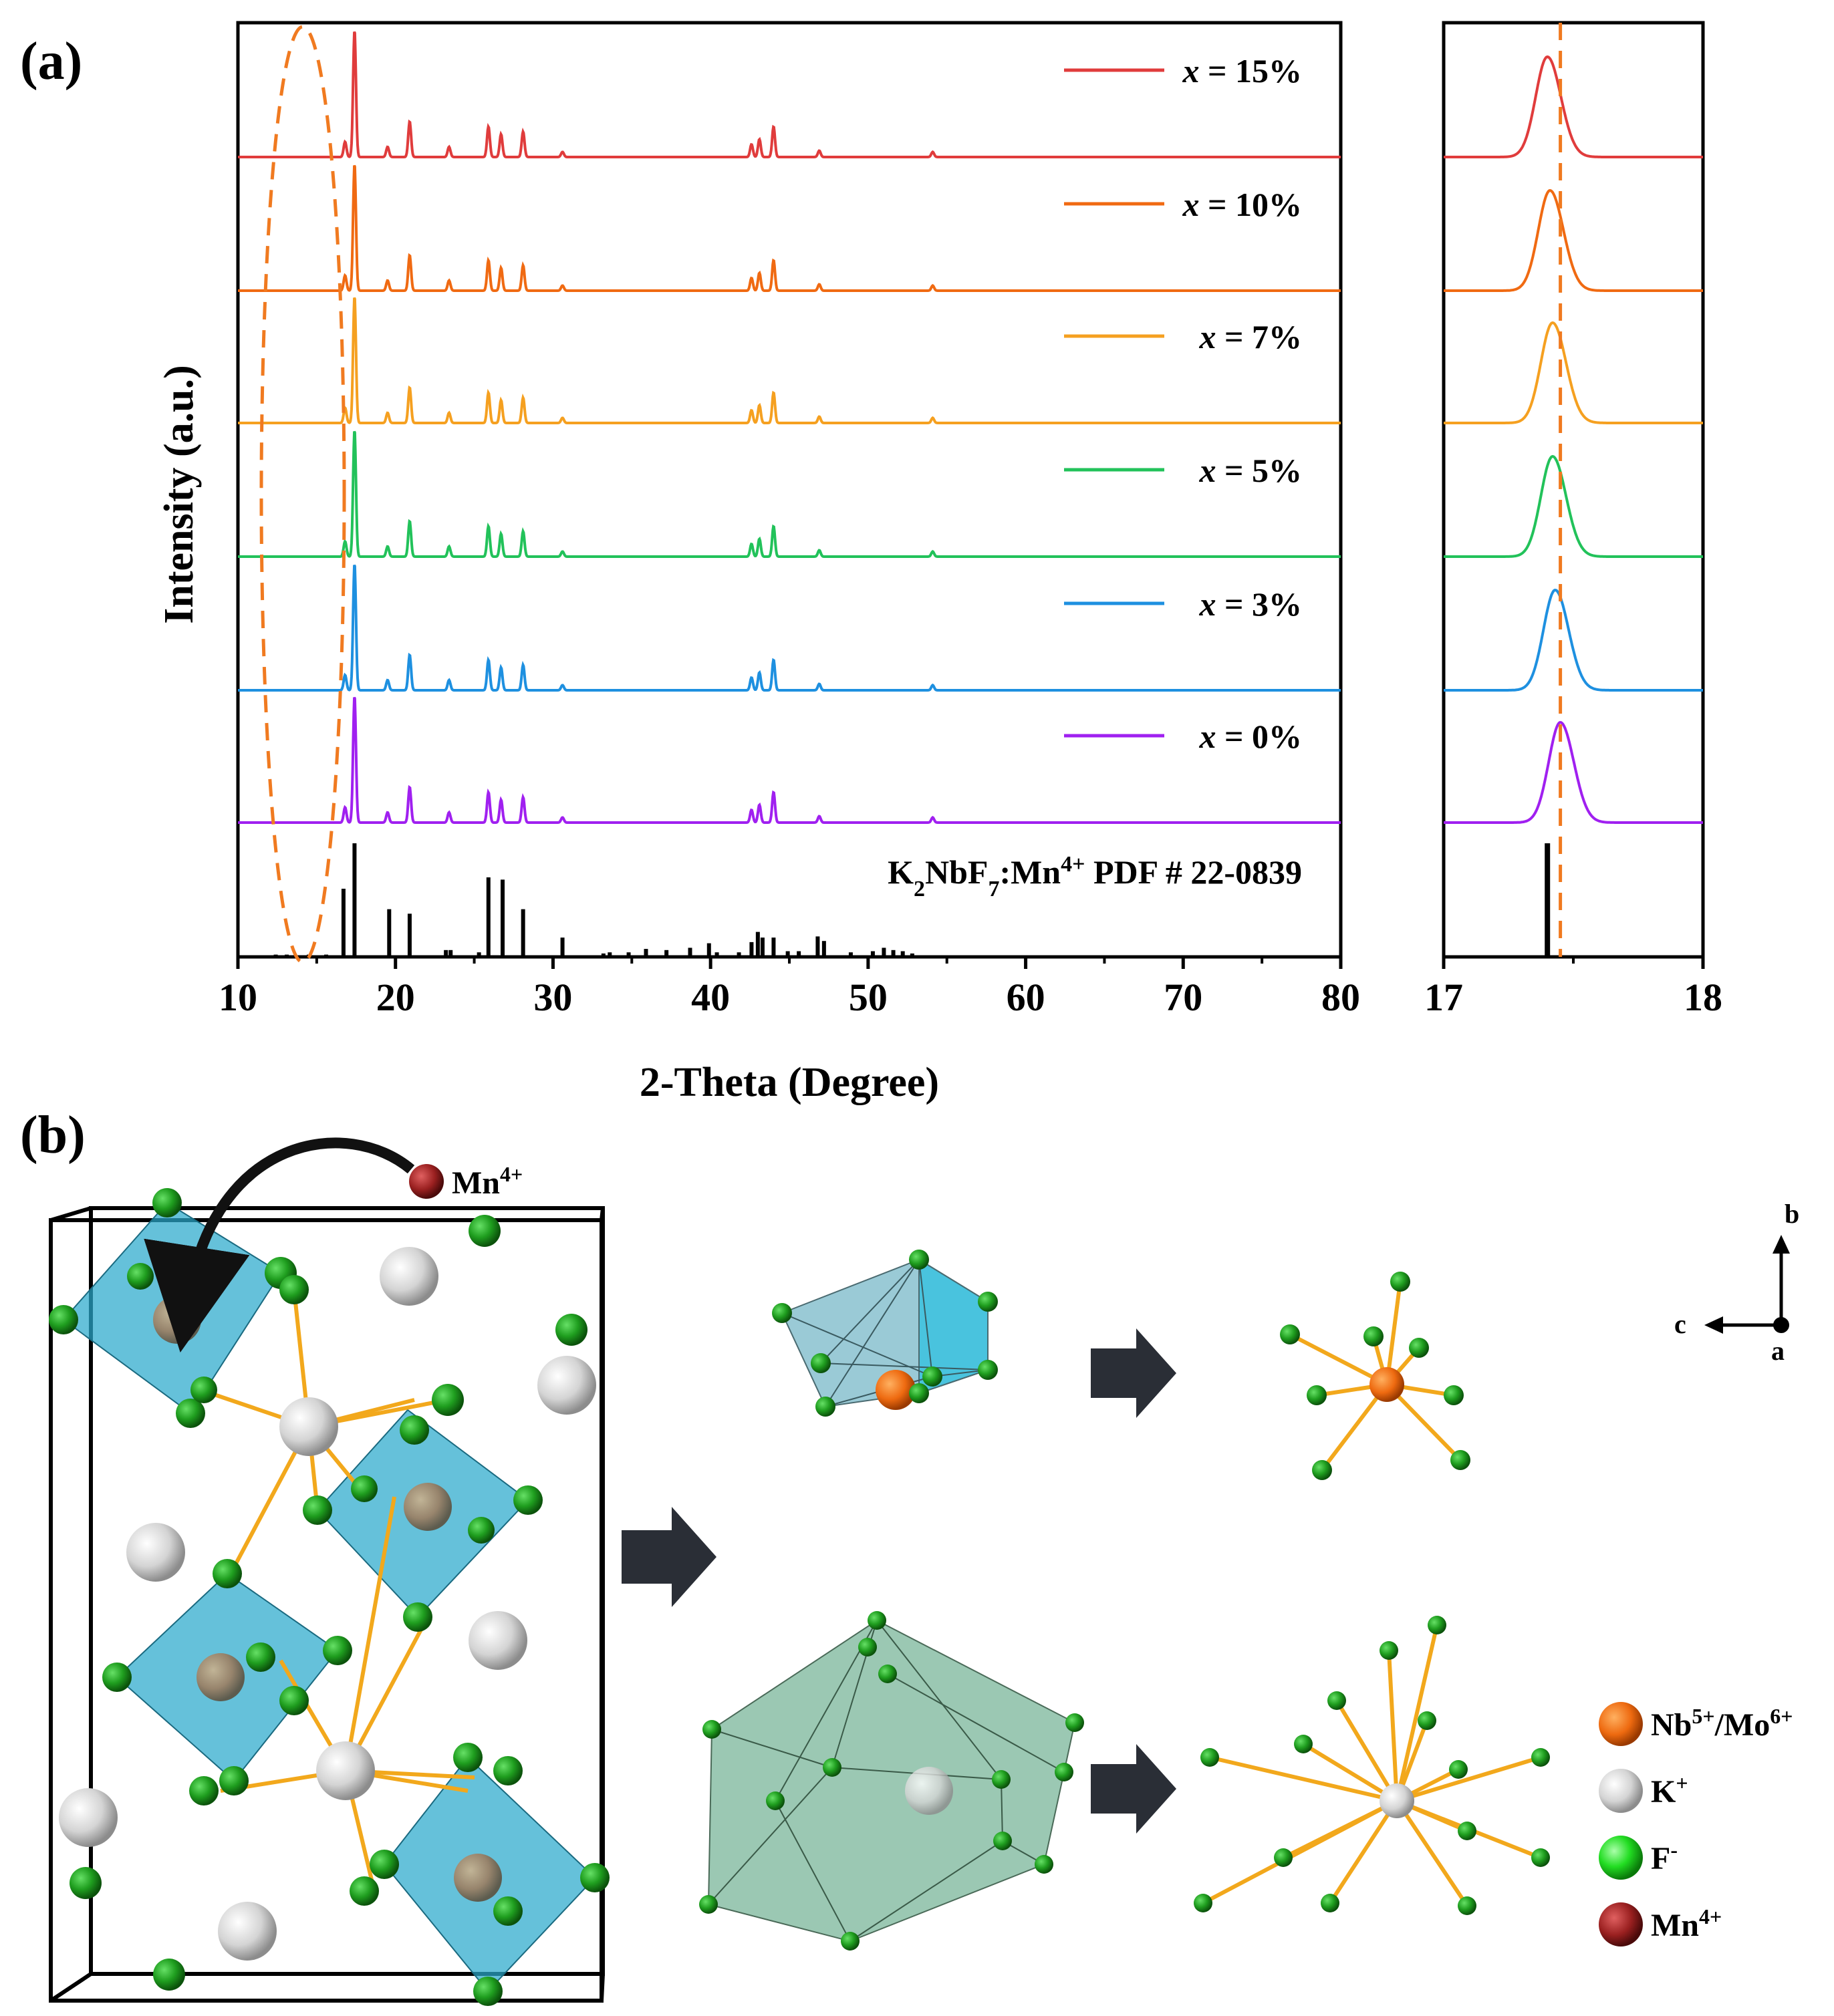  I want to click on cell-k-atoms, so click(327, 1604).